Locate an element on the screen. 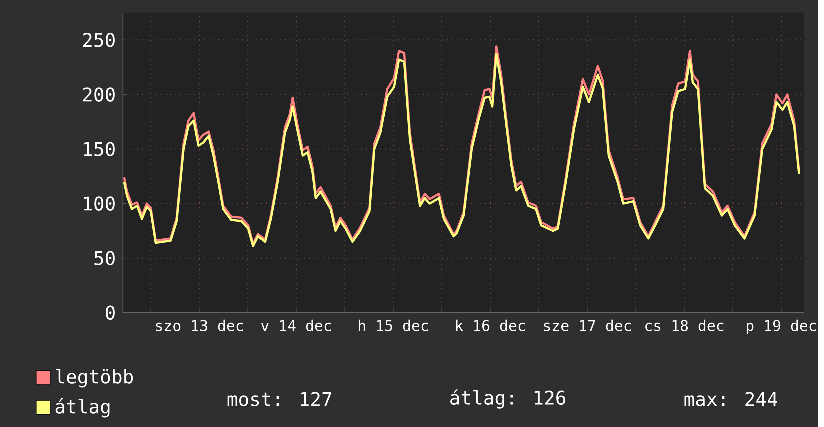 Image resolution: width=824 pixels, height=427 pixels. y-tick-label: 150 is located at coordinates (99, 149).